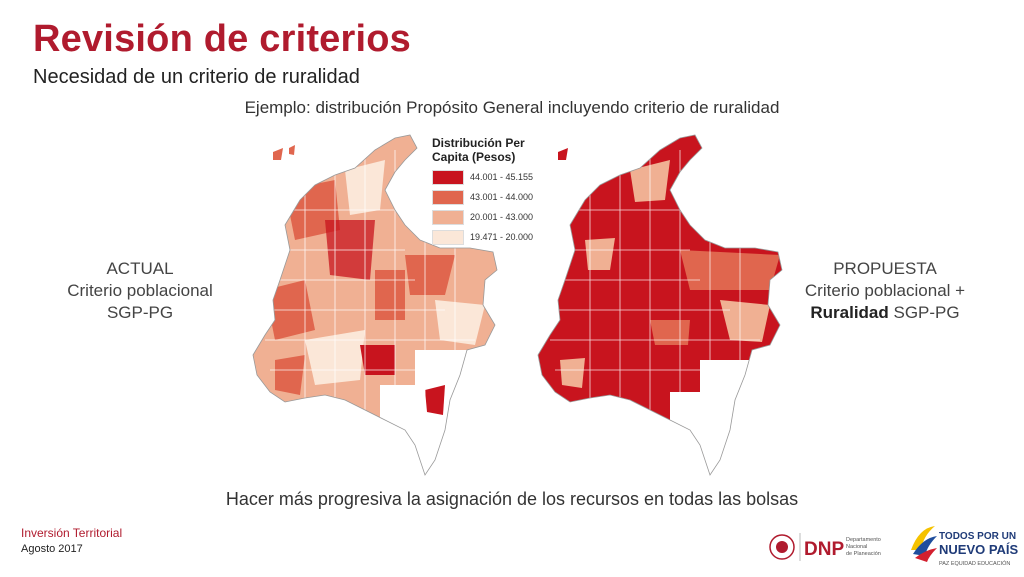 This screenshot has width=1024, height=577. What do you see at coordinates (824, 549) in the screenshot?
I see `dnp-text: DNP` at bounding box center [824, 549].